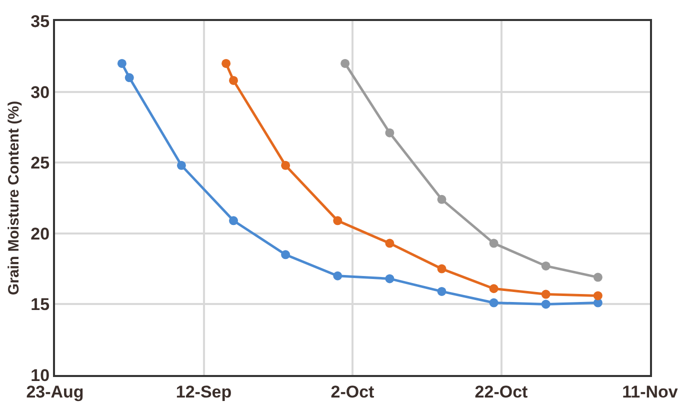 The height and width of the screenshot is (415, 698). Describe the element at coordinates (40, 163) in the screenshot. I see `y-tick-label: 25` at that location.